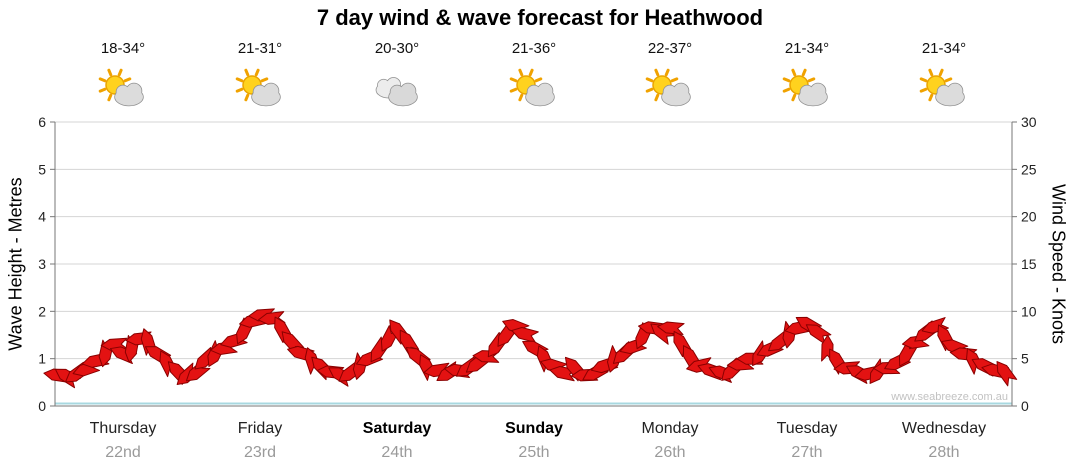 The image size is (1080, 475). Describe the element at coordinates (42, 311) in the screenshot. I see `left-tick-label: 2` at that location.